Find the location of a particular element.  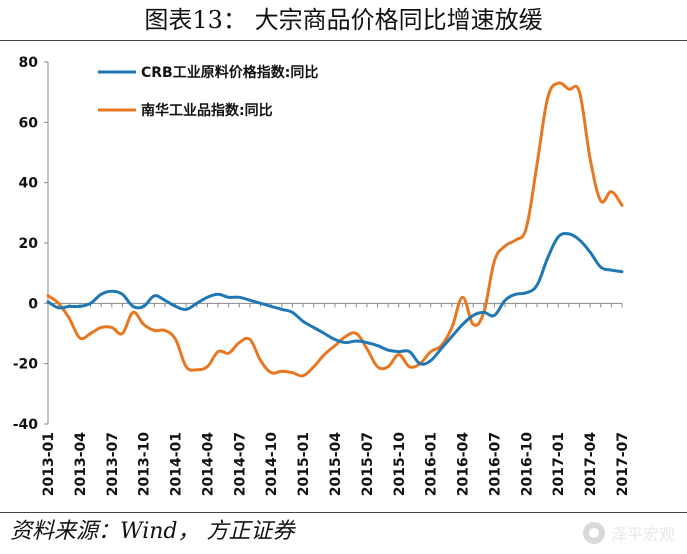

x-tick-label: 2013-10 is located at coordinates (145, 464).